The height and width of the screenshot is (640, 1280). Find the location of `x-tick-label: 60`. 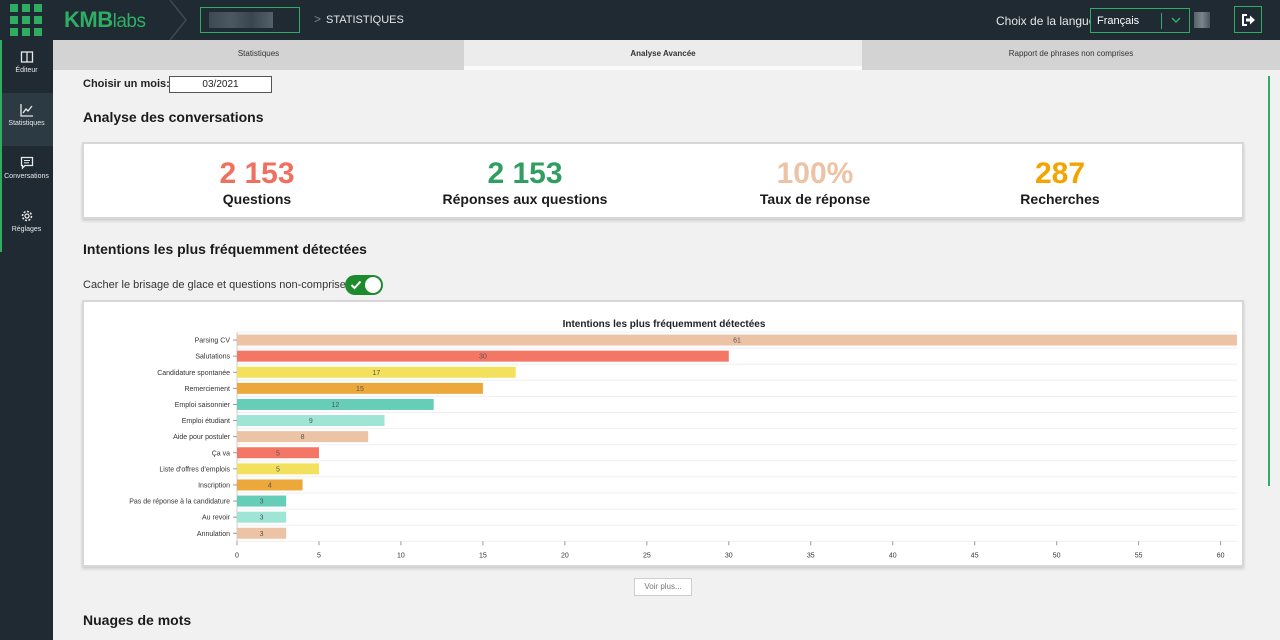

x-tick-label: 60 is located at coordinates (1221, 555).